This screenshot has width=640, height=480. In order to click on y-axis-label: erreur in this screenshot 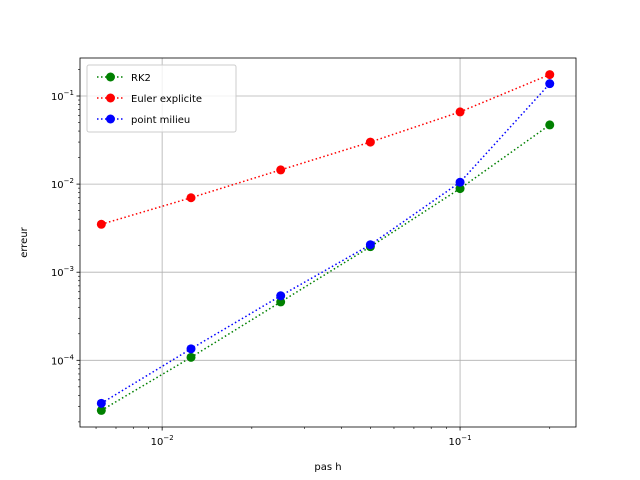, I will do `click(24, 241)`.